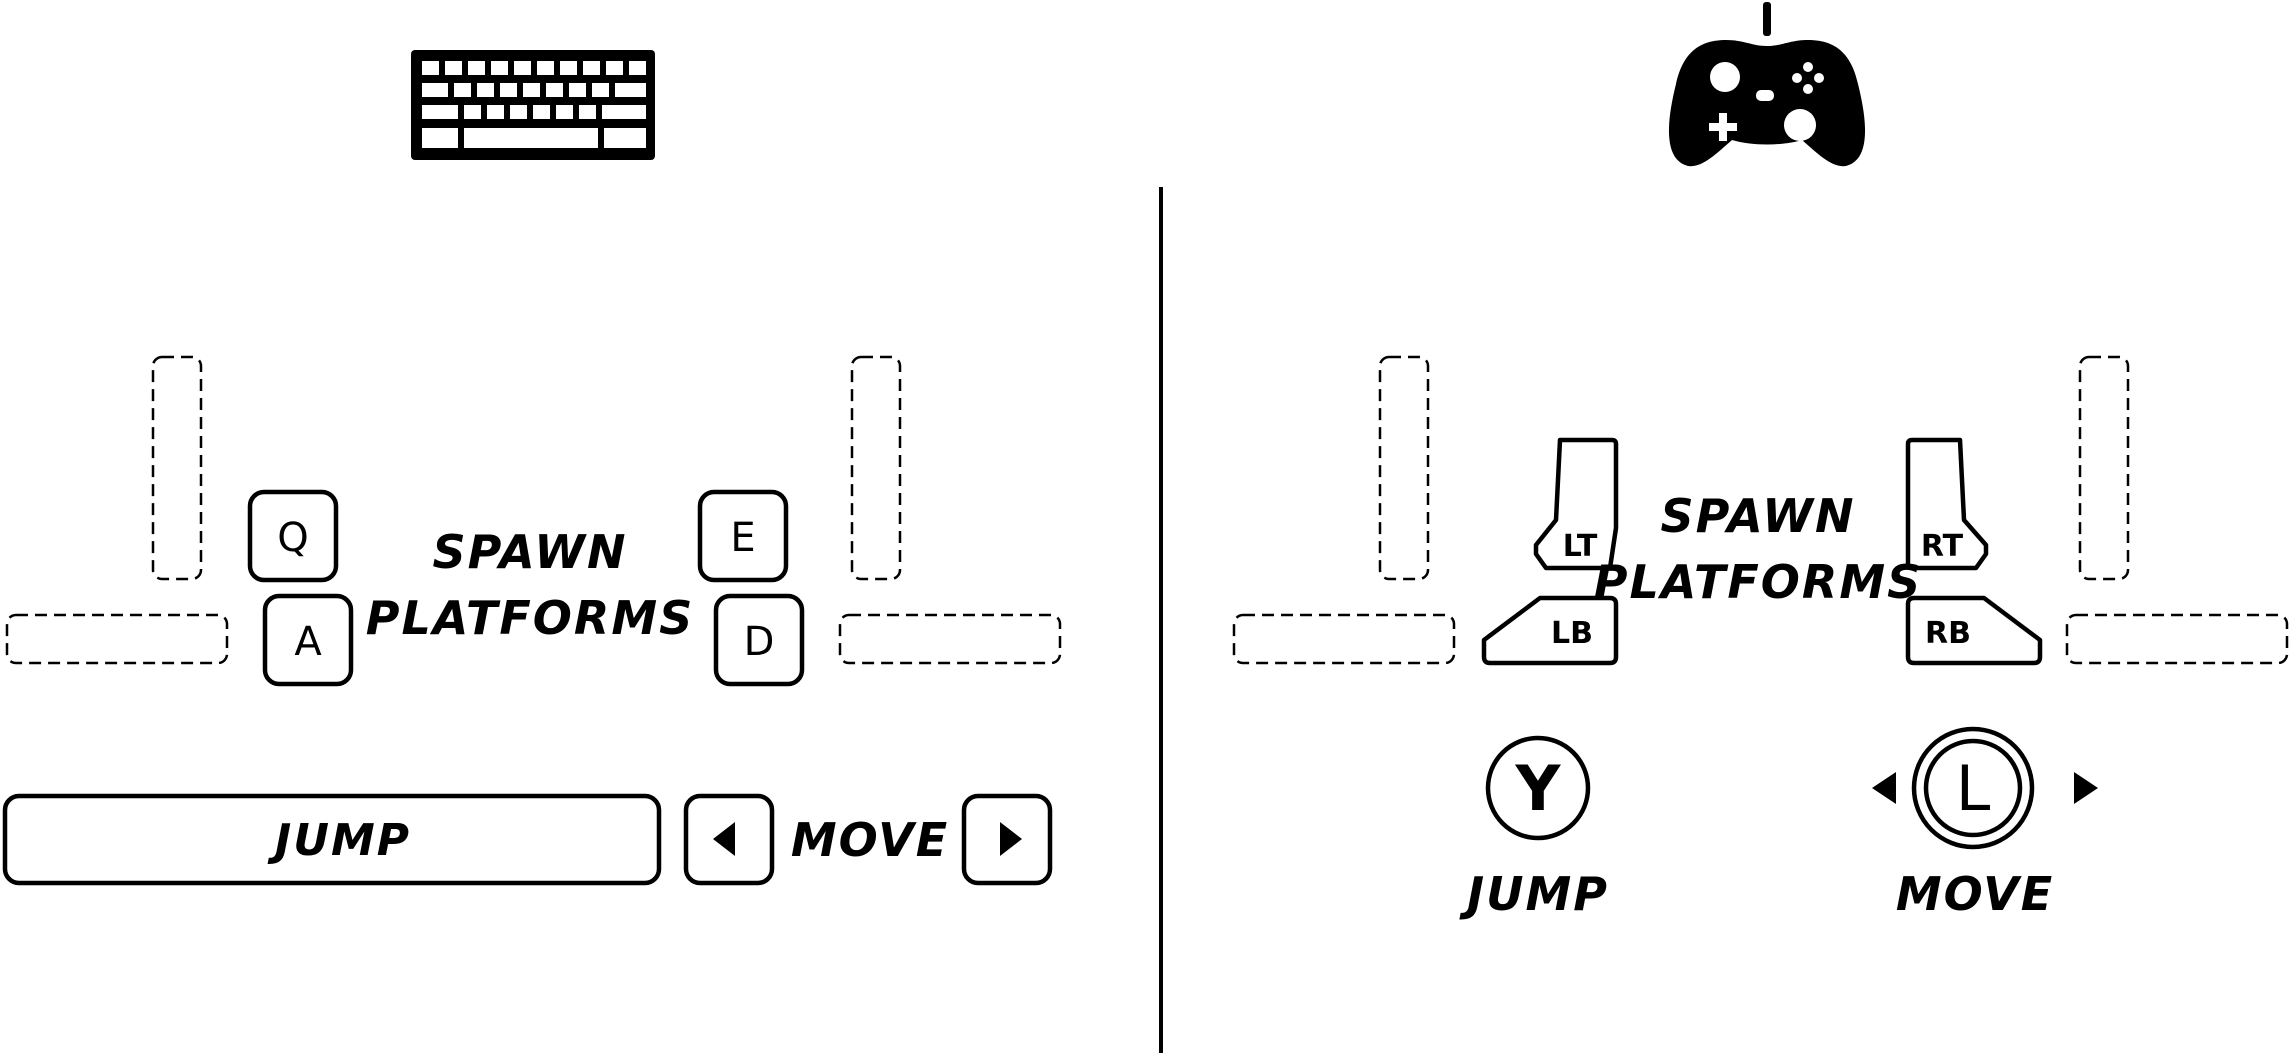 The height and width of the screenshot is (1054, 2291). Describe the element at coordinates (530, 585) in the screenshot. I see `keyboard-spawn-platforms-label: SPAWN PLATFORMS` at that location.